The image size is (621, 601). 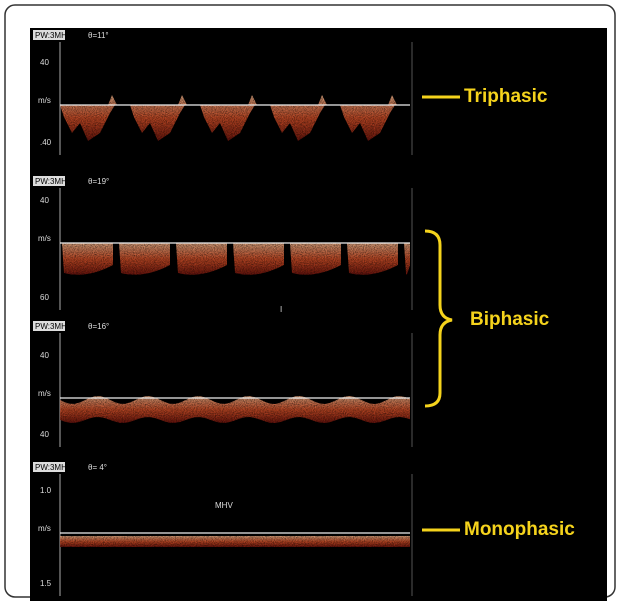 What do you see at coordinates (44, 297) in the screenshot?
I see `axis-label: 60` at bounding box center [44, 297].